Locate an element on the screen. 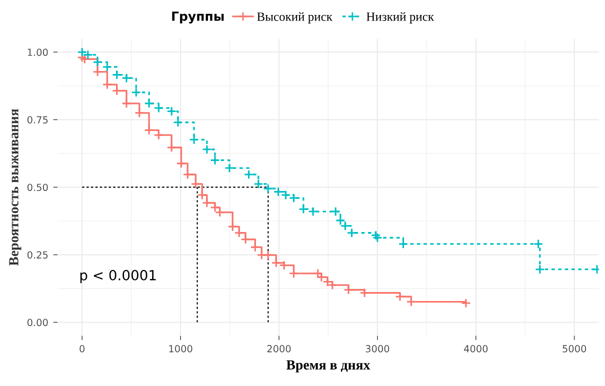  x-tick-label: 1000 is located at coordinates (180, 348).